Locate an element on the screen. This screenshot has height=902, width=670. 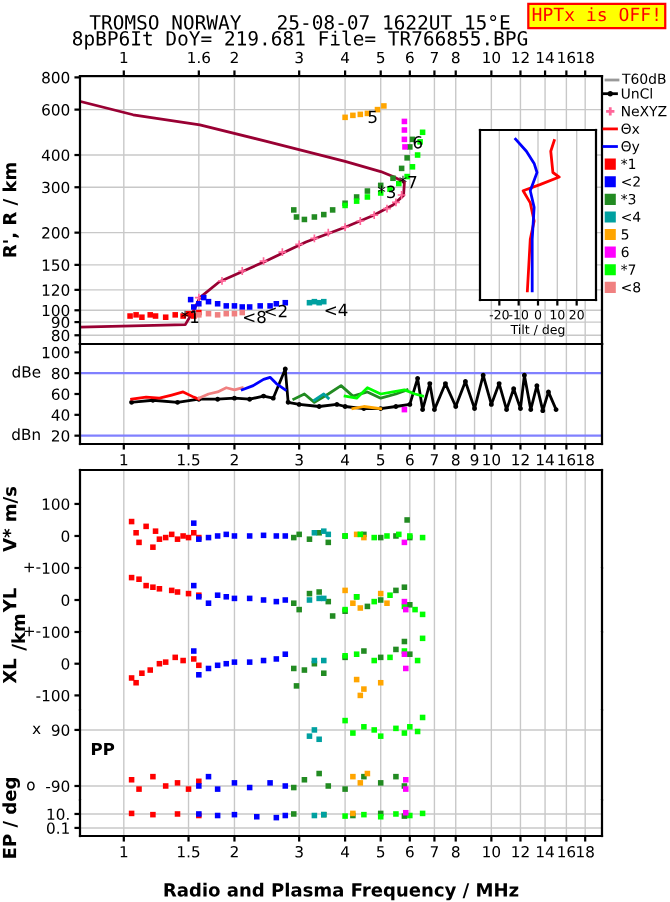
x-axis-title: Radio and Plasma Frequency / MHz is located at coordinates (341, 891).